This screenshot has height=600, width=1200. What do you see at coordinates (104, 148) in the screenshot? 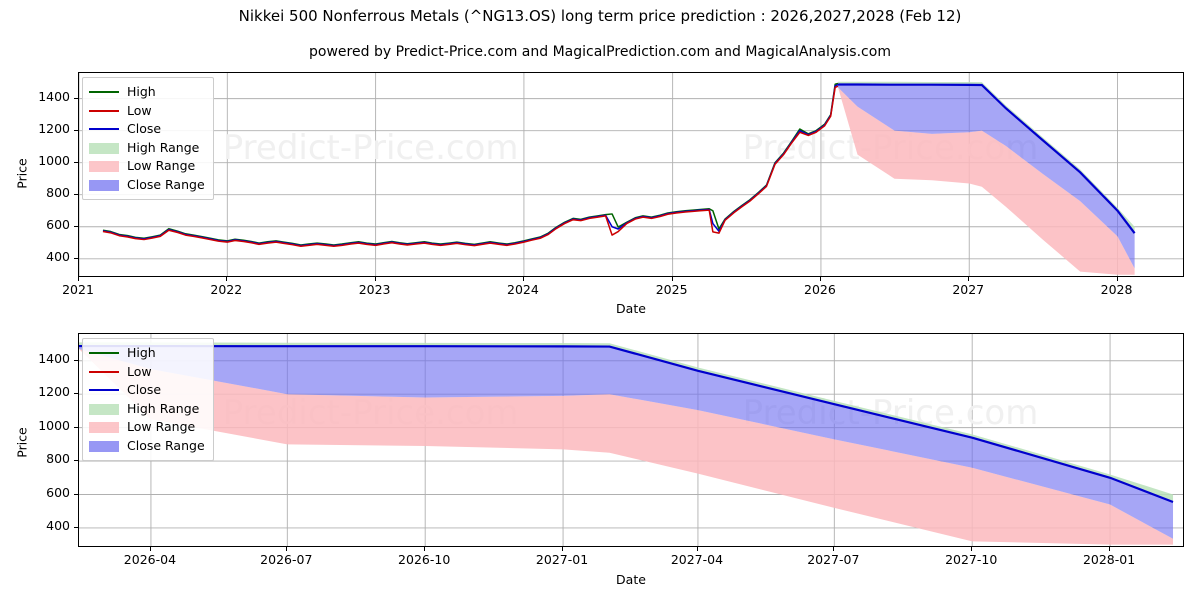
I see `legend-swatch-high-range-icon` at bounding box center [104, 148].